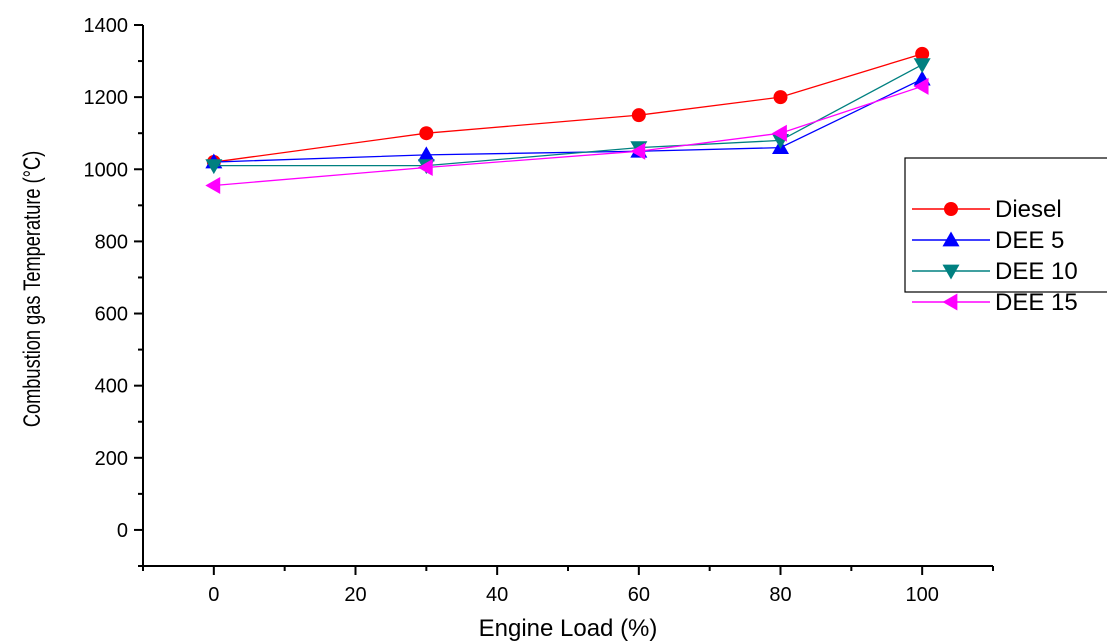 The height and width of the screenshot is (644, 1107). I want to click on legend-item: DEE 10, so click(995, 271).